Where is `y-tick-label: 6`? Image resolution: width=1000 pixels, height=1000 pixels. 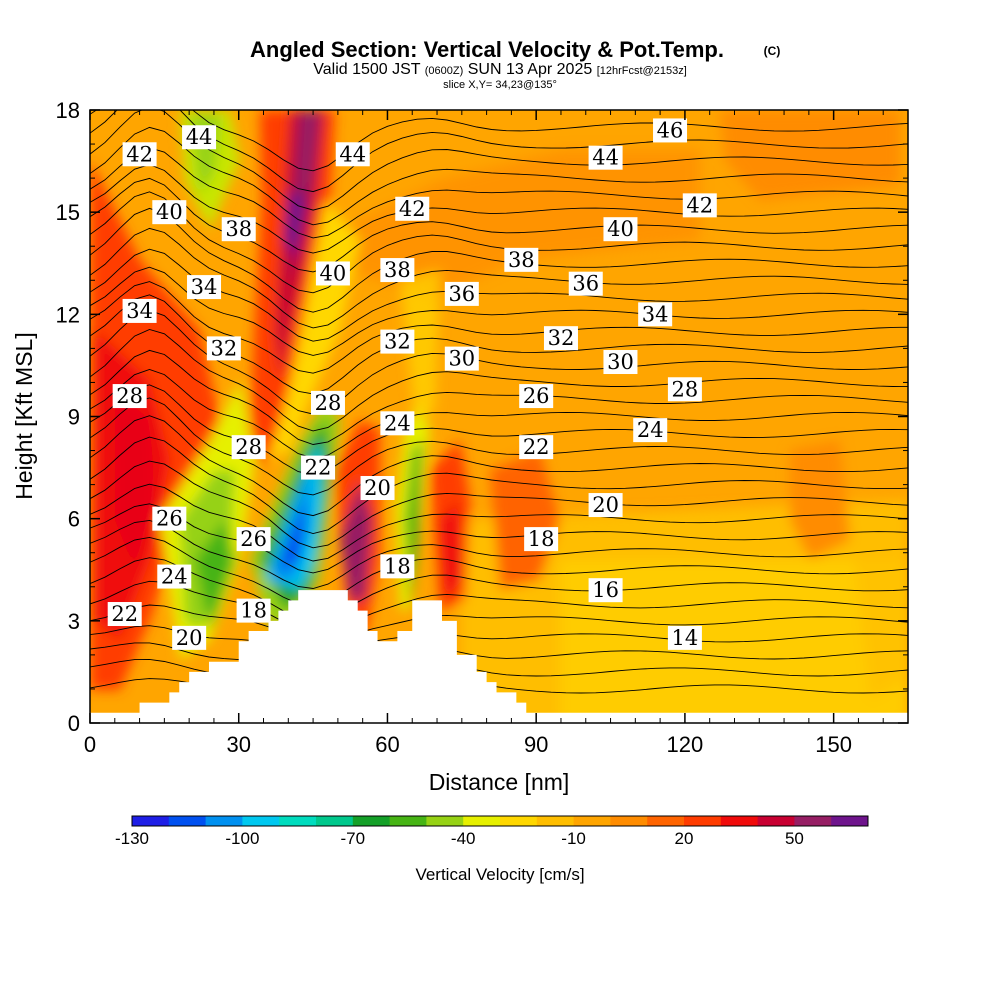 y-tick-label: 6 is located at coordinates (74, 519).